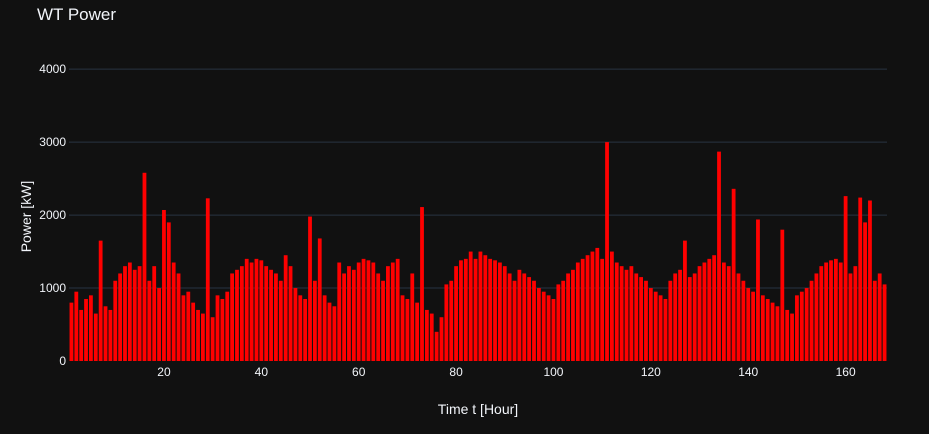 The width and height of the screenshot is (929, 434). I want to click on y-axis-title: Power [kW], so click(26, 217).